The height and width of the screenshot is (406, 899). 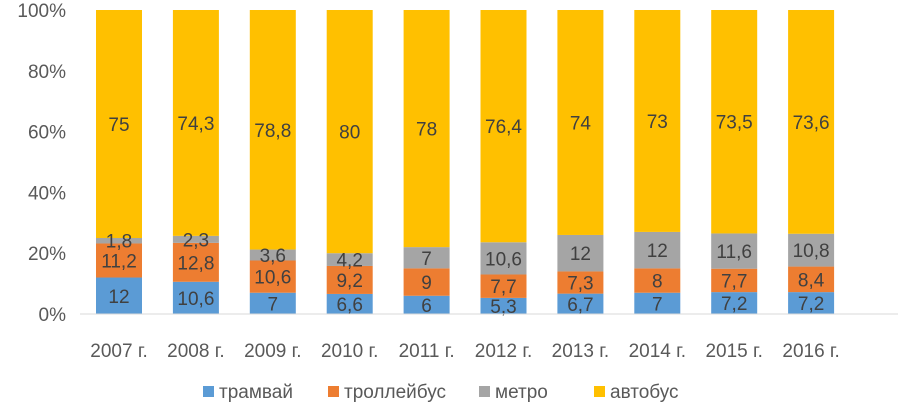 What do you see at coordinates (272, 351) in the screenshot?
I see `x-tick-label: 2009 г.` at bounding box center [272, 351].